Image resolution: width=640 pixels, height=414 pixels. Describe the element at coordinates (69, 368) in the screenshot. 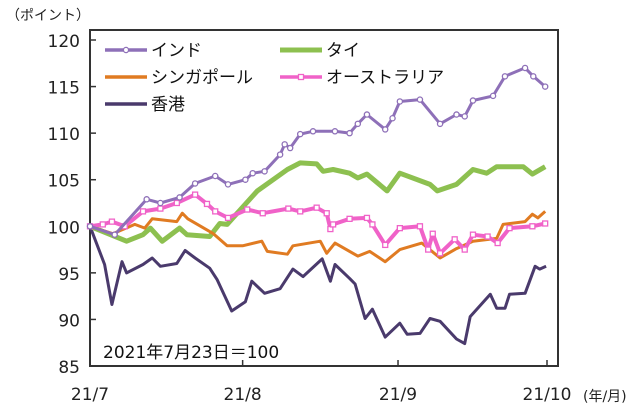

I see `y-tick-label: 85` at that location.